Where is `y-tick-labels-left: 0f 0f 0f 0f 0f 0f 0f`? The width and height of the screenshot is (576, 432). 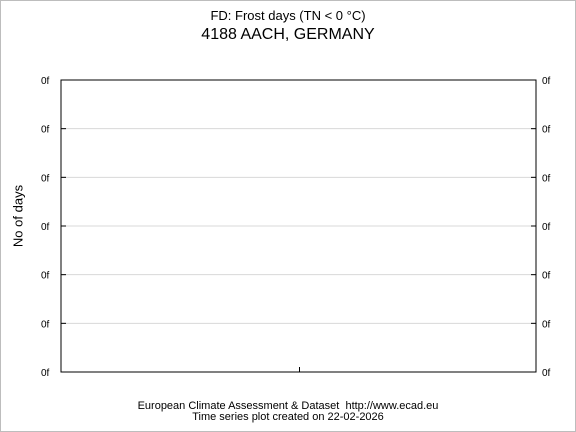
y-tick-labels-left: 0f 0f 0f 0f 0f 0f 0f is located at coordinates (45, 227).